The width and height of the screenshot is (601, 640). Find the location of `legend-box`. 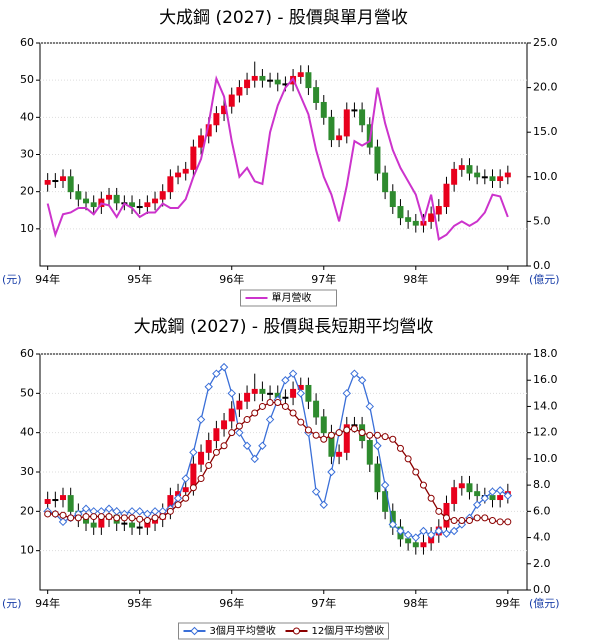

legend-box is located at coordinates (288, 298).